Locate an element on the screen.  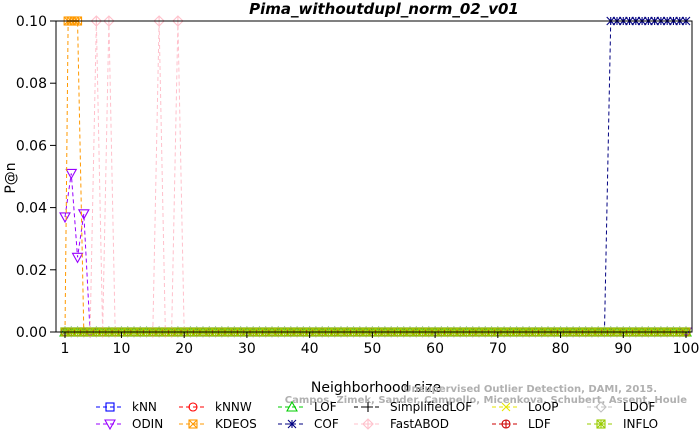
legend-item-simplifiedlof: SimplifiedLOF is located at coordinates (413, 407).